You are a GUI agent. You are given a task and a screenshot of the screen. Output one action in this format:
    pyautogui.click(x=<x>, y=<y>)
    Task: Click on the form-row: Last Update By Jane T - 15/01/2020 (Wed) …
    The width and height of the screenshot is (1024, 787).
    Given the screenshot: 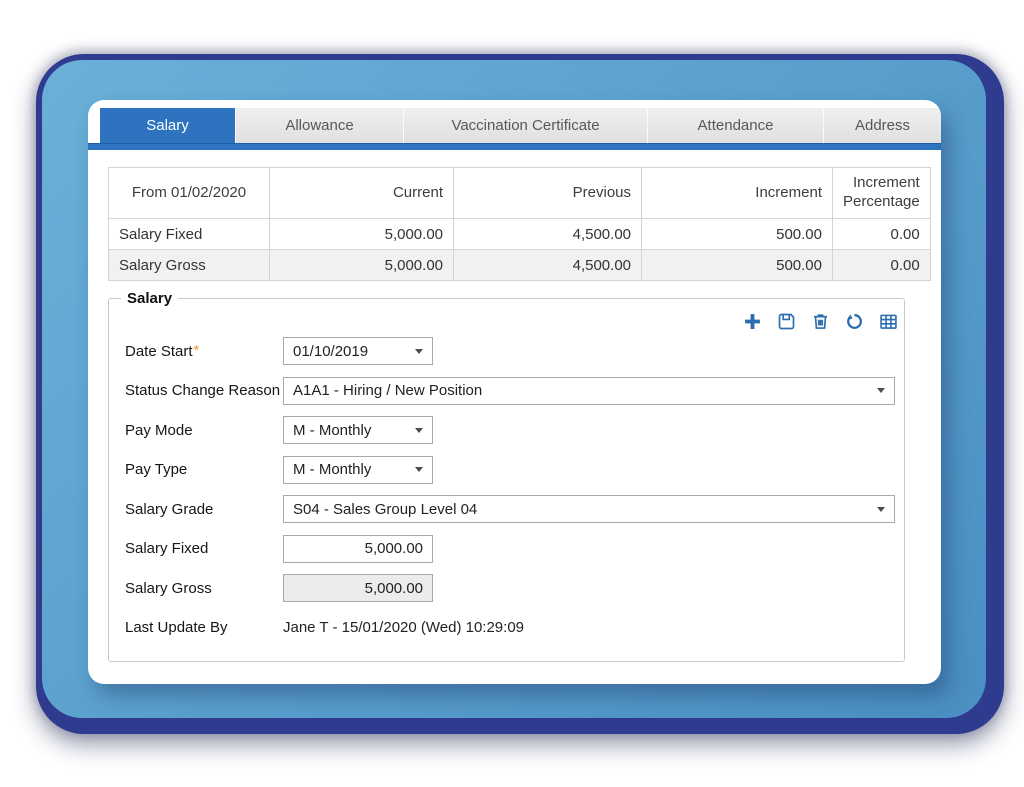 What is the action you would take?
    pyautogui.click(x=510, y=628)
    